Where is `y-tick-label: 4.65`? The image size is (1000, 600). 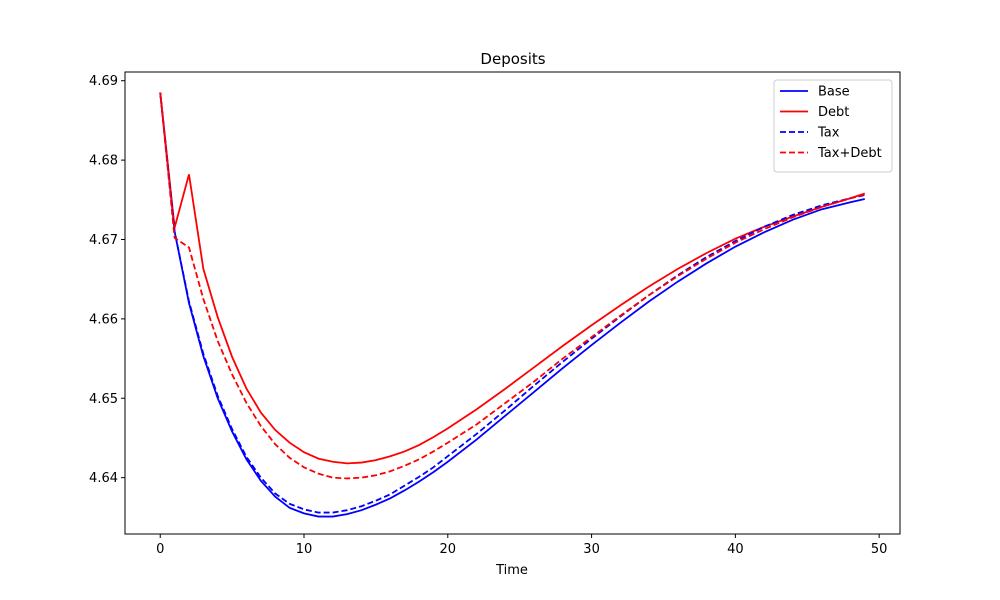
y-tick-label: 4.65 is located at coordinates (103, 399).